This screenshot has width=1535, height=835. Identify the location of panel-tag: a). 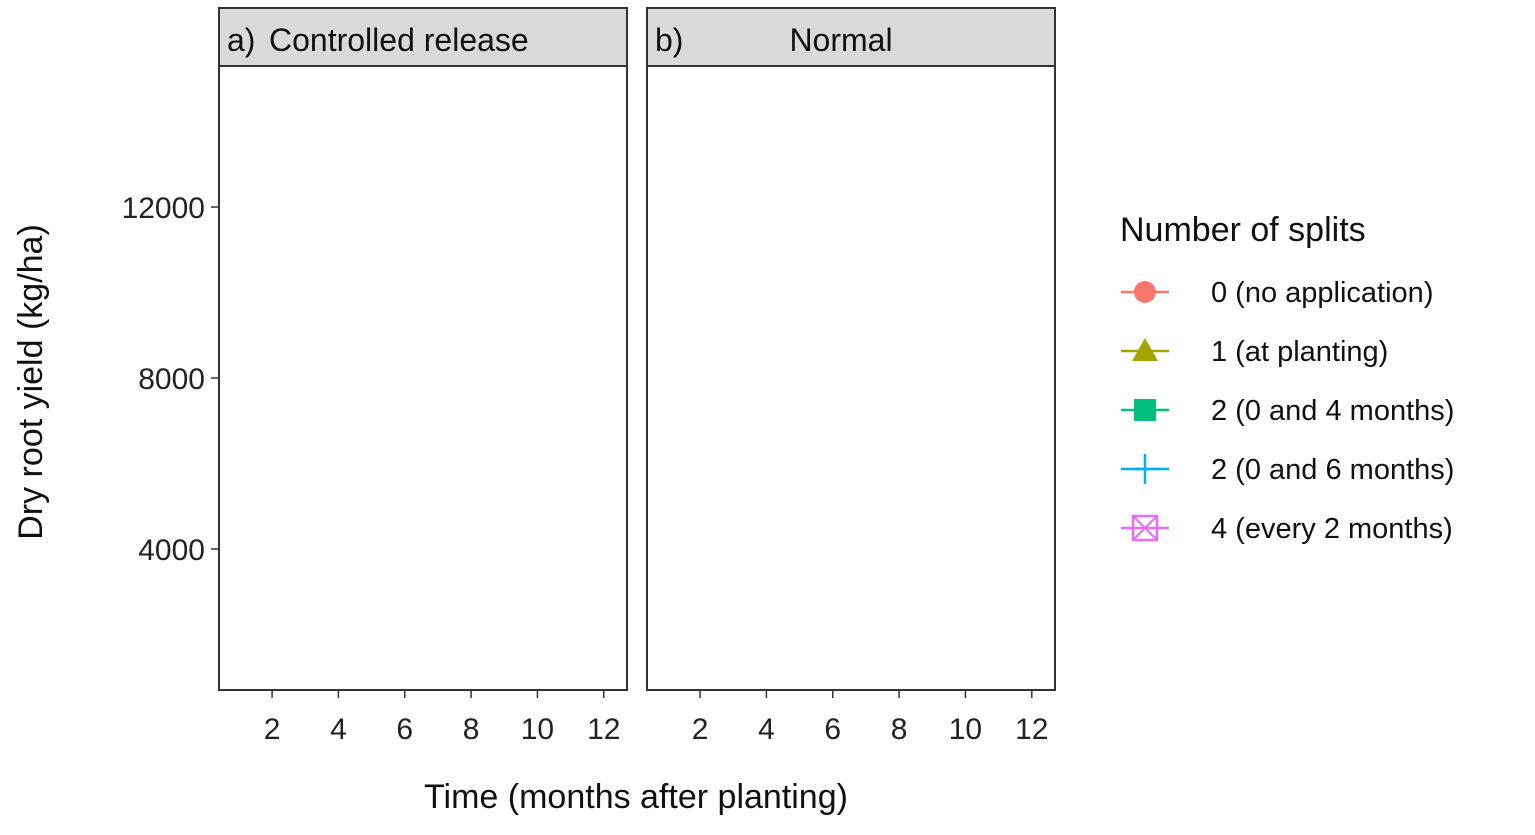
(241, 40).